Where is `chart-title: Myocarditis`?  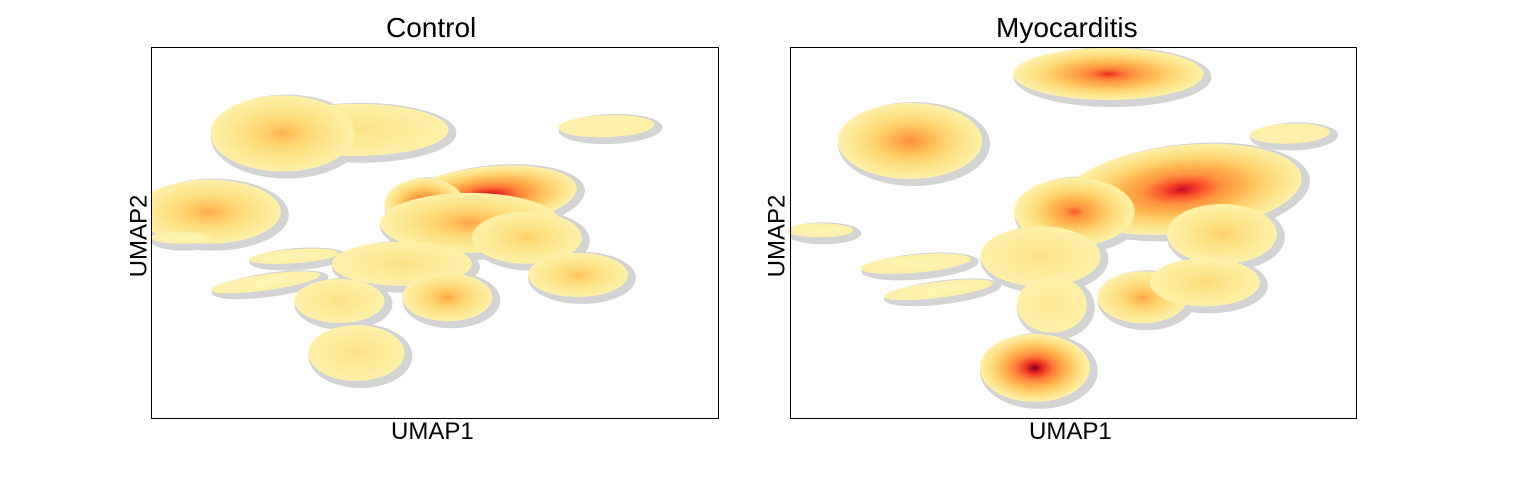
chart-title: Myocarditis is located at coordinates (1067, 27).